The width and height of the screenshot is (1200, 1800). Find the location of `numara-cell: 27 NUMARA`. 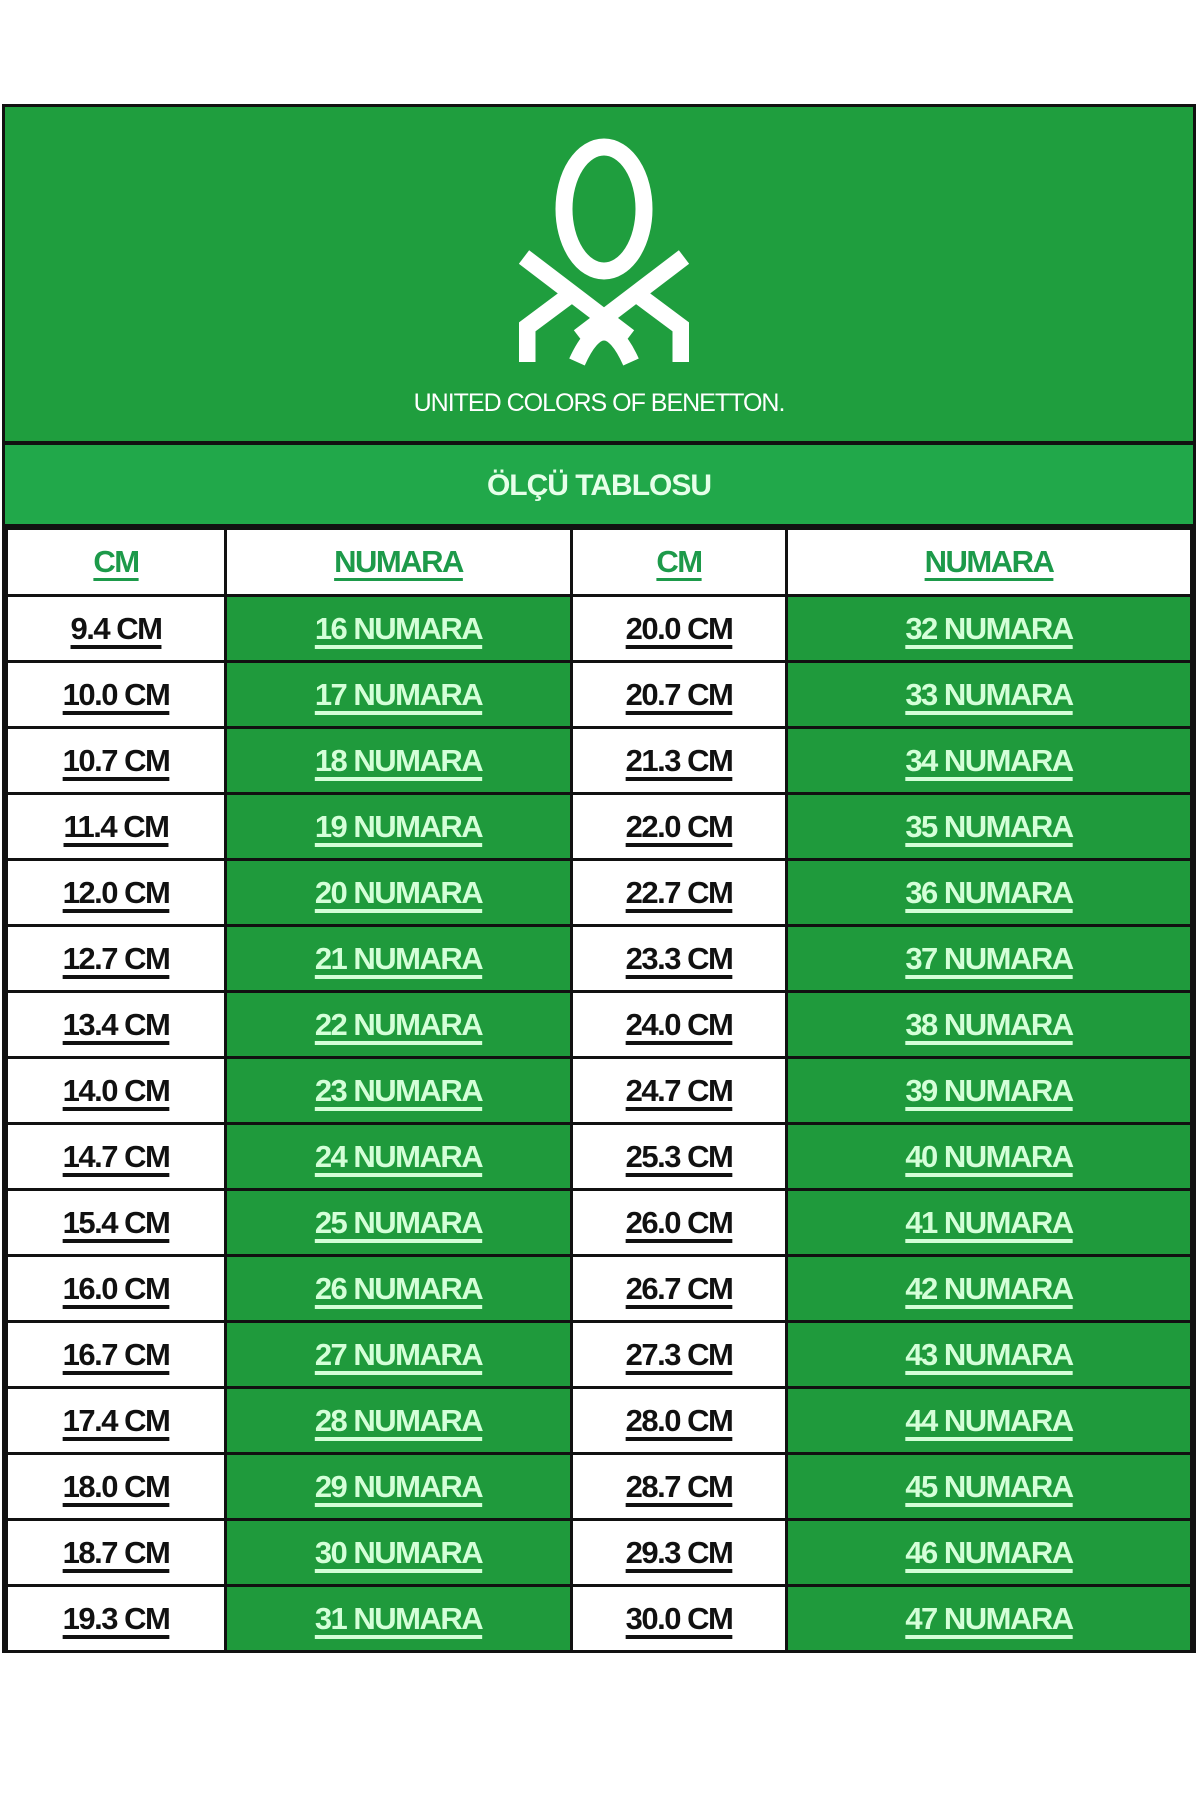

numara-cell: 27 NUMARA is located at coordinates (398, 1354).